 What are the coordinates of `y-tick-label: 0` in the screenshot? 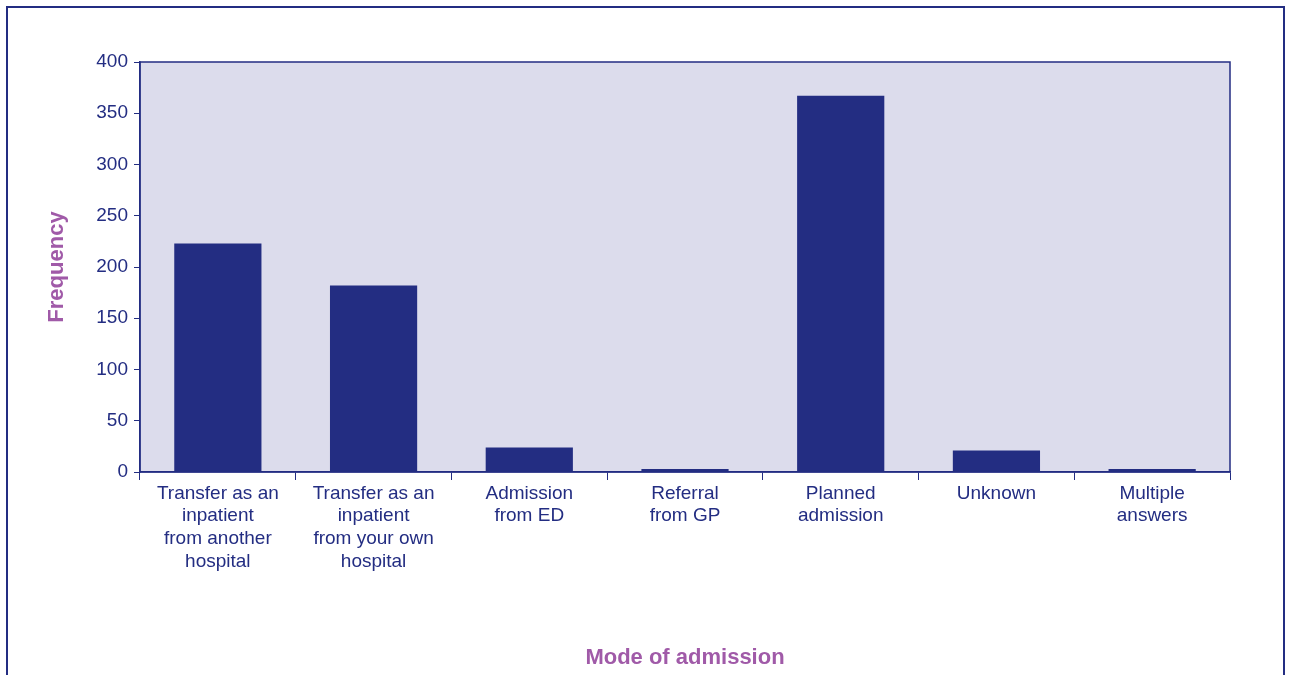 It's located at (122, 471).